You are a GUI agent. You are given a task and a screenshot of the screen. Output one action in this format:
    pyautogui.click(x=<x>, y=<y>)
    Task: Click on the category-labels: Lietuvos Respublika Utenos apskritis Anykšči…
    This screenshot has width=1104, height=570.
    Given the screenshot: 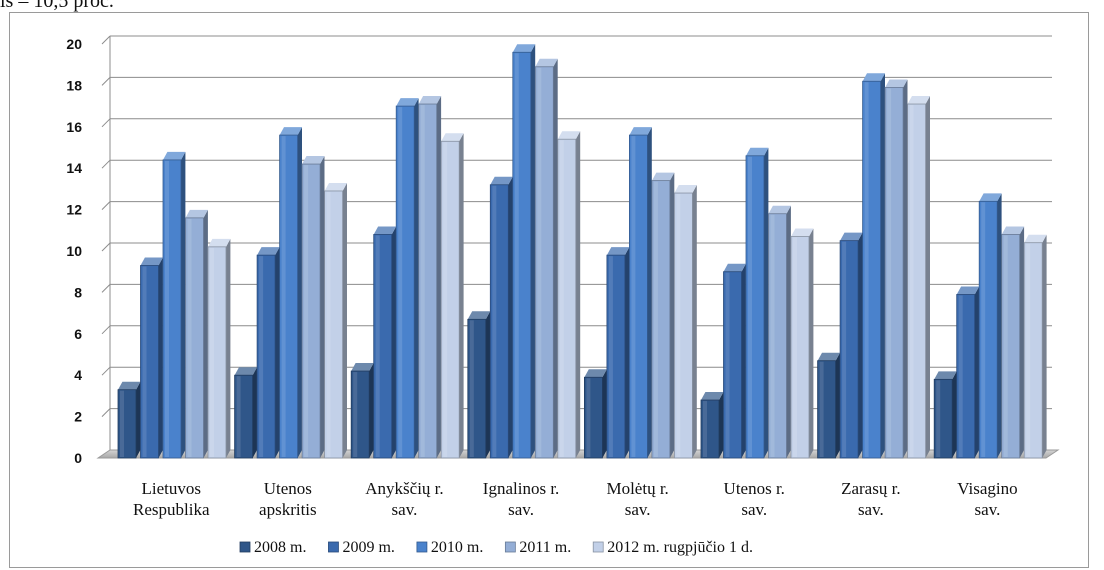 What is the action you would take?
    pyautogui.click(x=575, y=499)
    